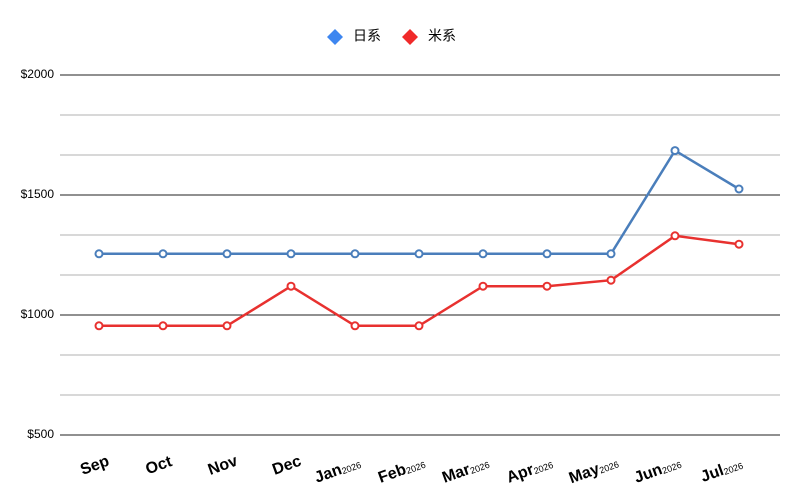 The height and width of the screenshot is (500, 800). What do you see at coordinates (95, 466) in the screenshot?
I see `x-tick-label: Sep` at bounding box center [95, 466].